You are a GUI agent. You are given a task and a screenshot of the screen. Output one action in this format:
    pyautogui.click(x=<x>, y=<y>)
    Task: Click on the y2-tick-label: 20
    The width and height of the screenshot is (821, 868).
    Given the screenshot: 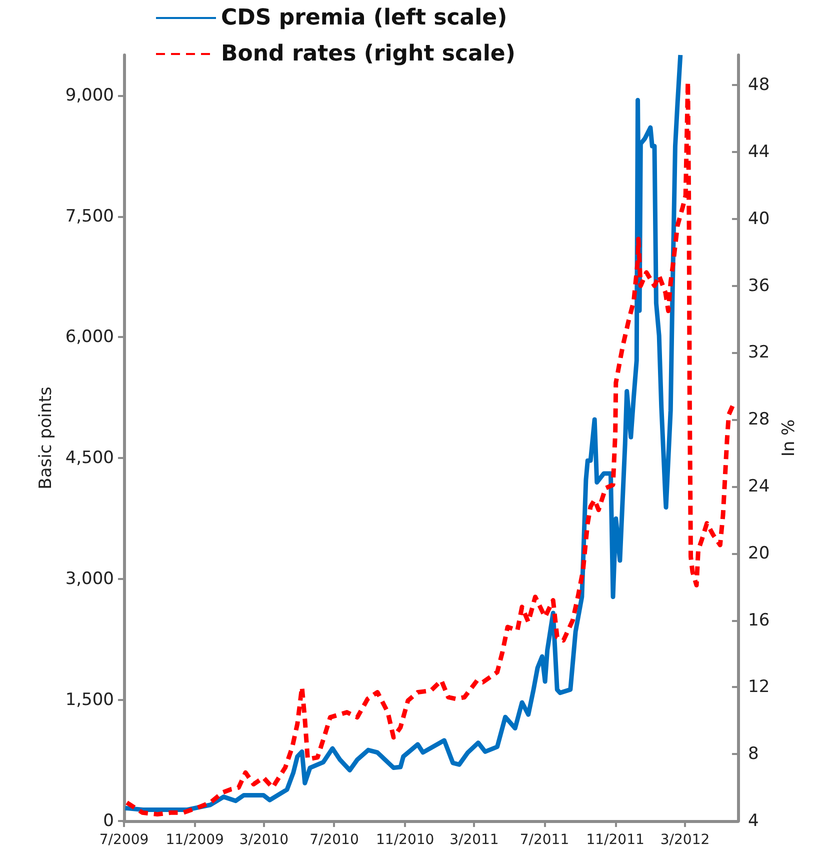 What is the action you would take?
    pyautogui.click(x=759, y=553)
    